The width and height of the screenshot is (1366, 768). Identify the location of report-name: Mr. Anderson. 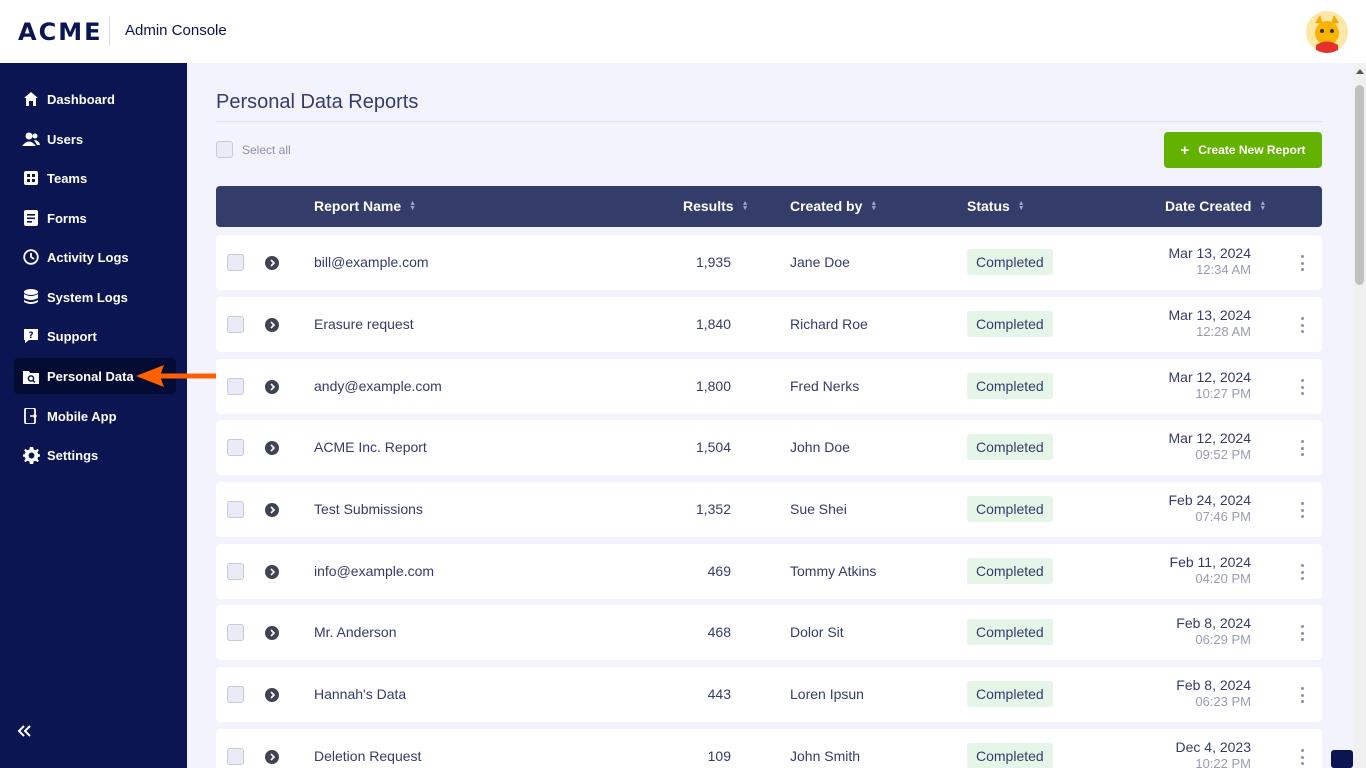
(355, 632).